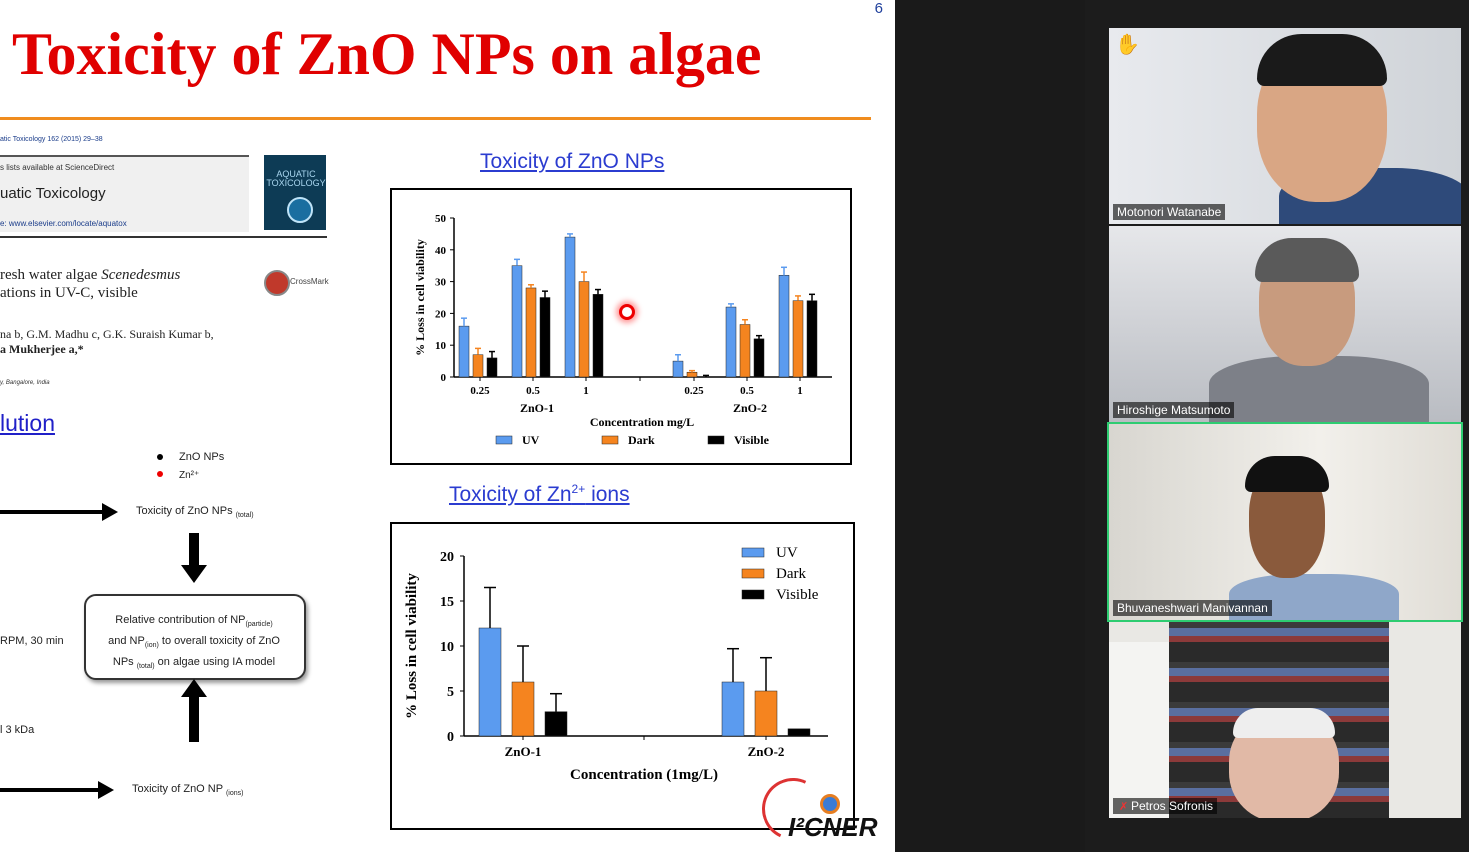 The height and width of the screenshot is (852, 1469). Describe the element at coordinates (766, 751) in the screenshot. I see `x-tick-label: ZnO-2` at that location.